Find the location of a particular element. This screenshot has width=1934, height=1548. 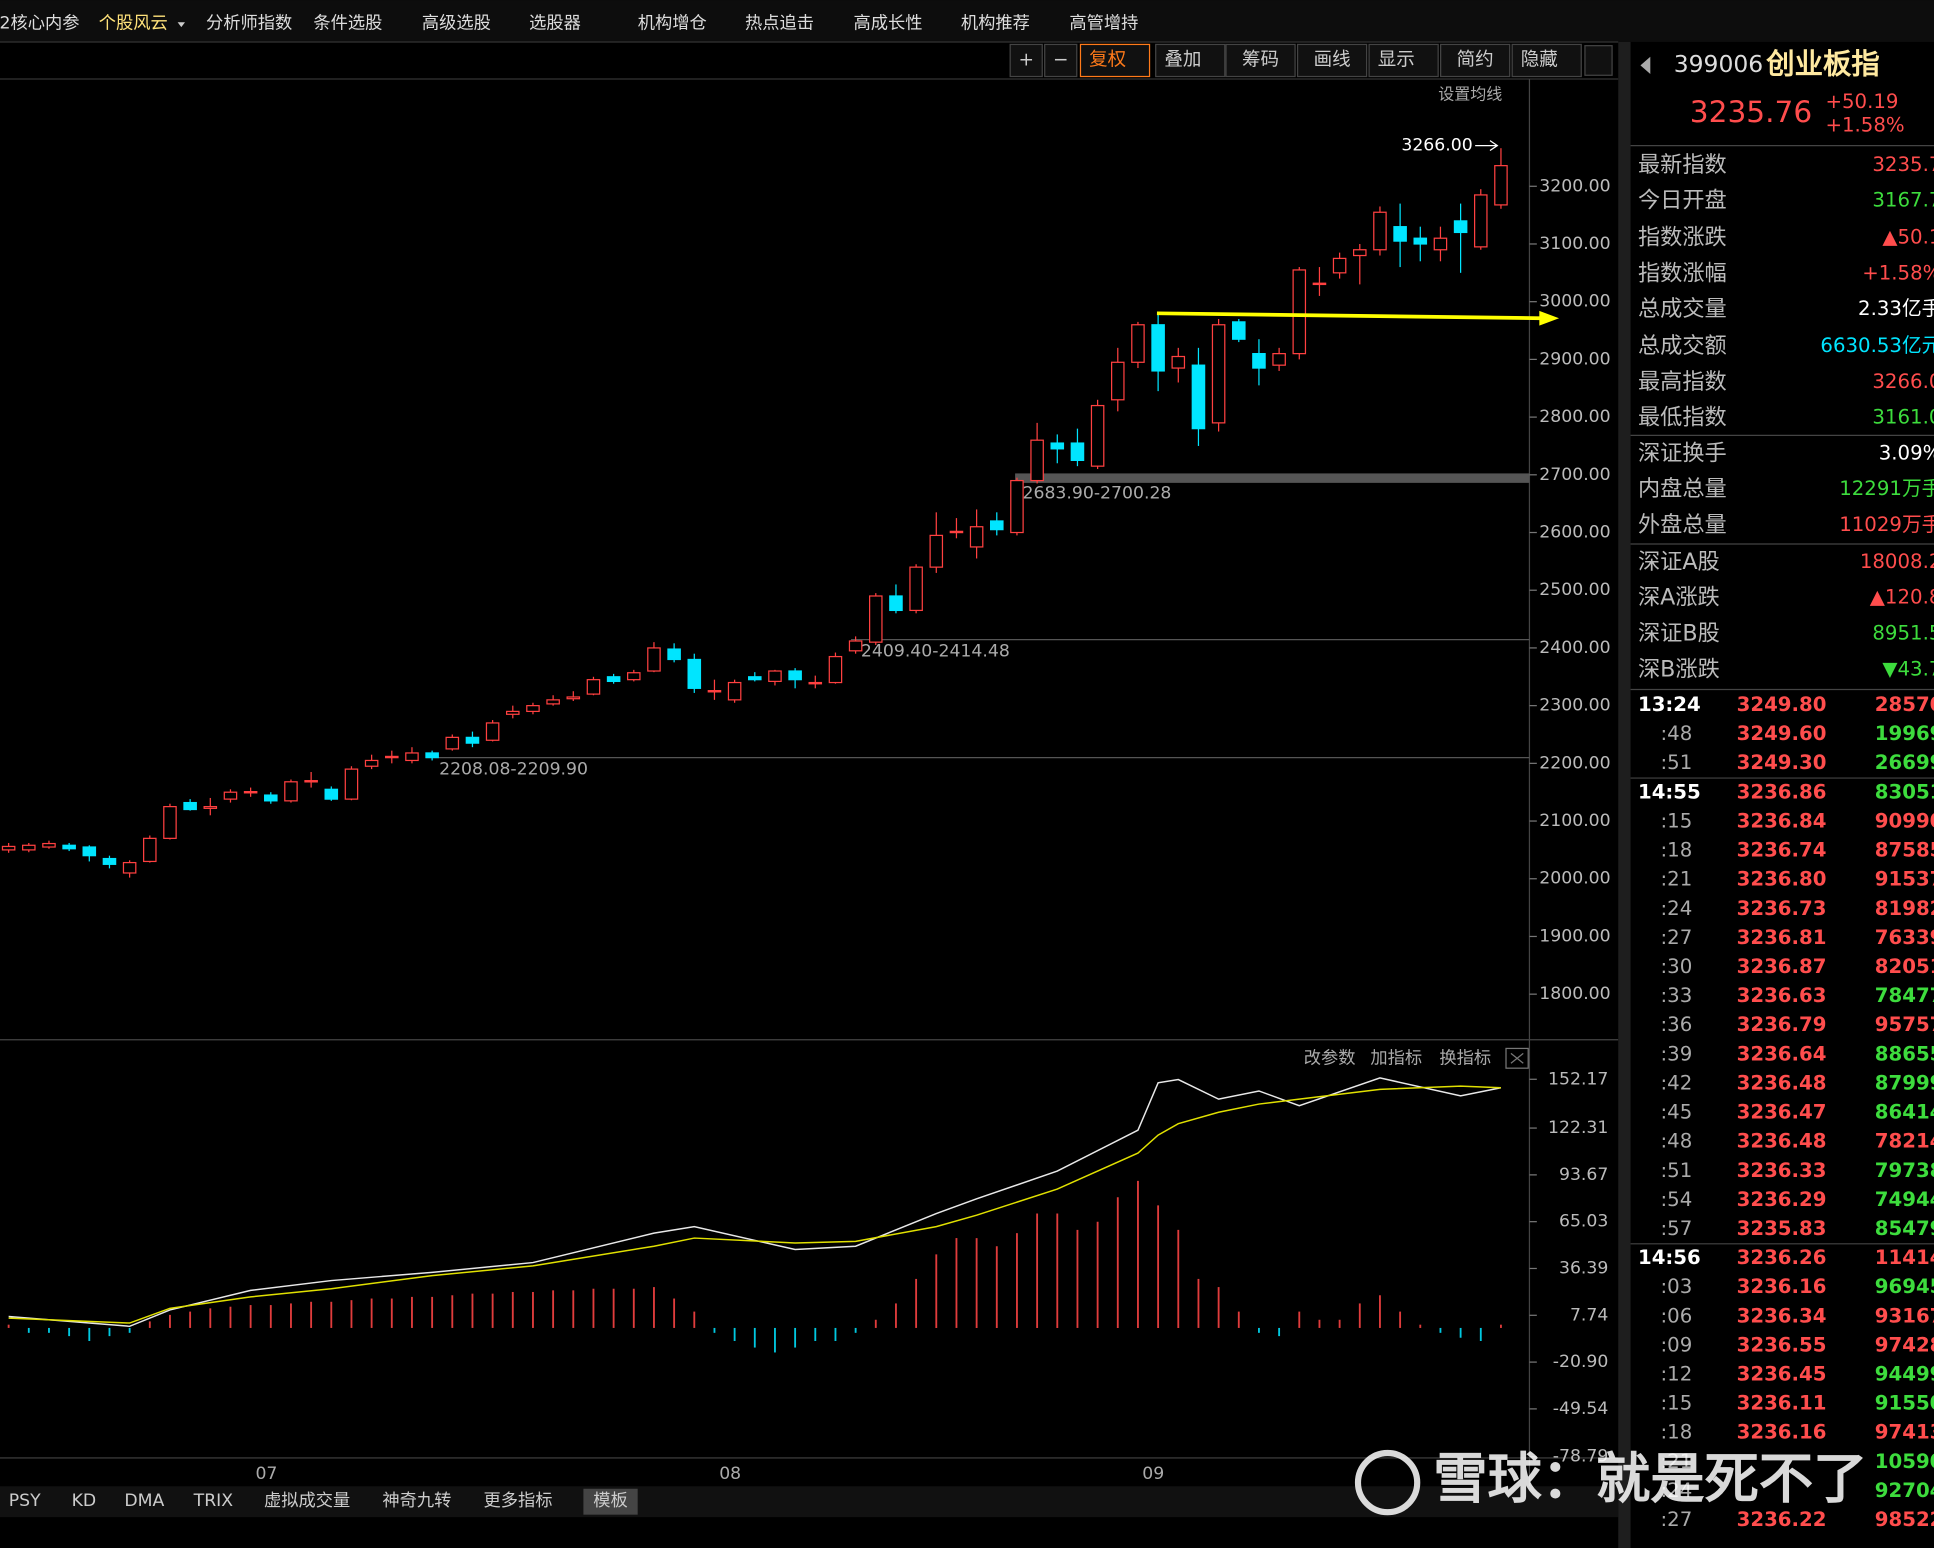

tab: DMA is located at coordinates (144, 1501).